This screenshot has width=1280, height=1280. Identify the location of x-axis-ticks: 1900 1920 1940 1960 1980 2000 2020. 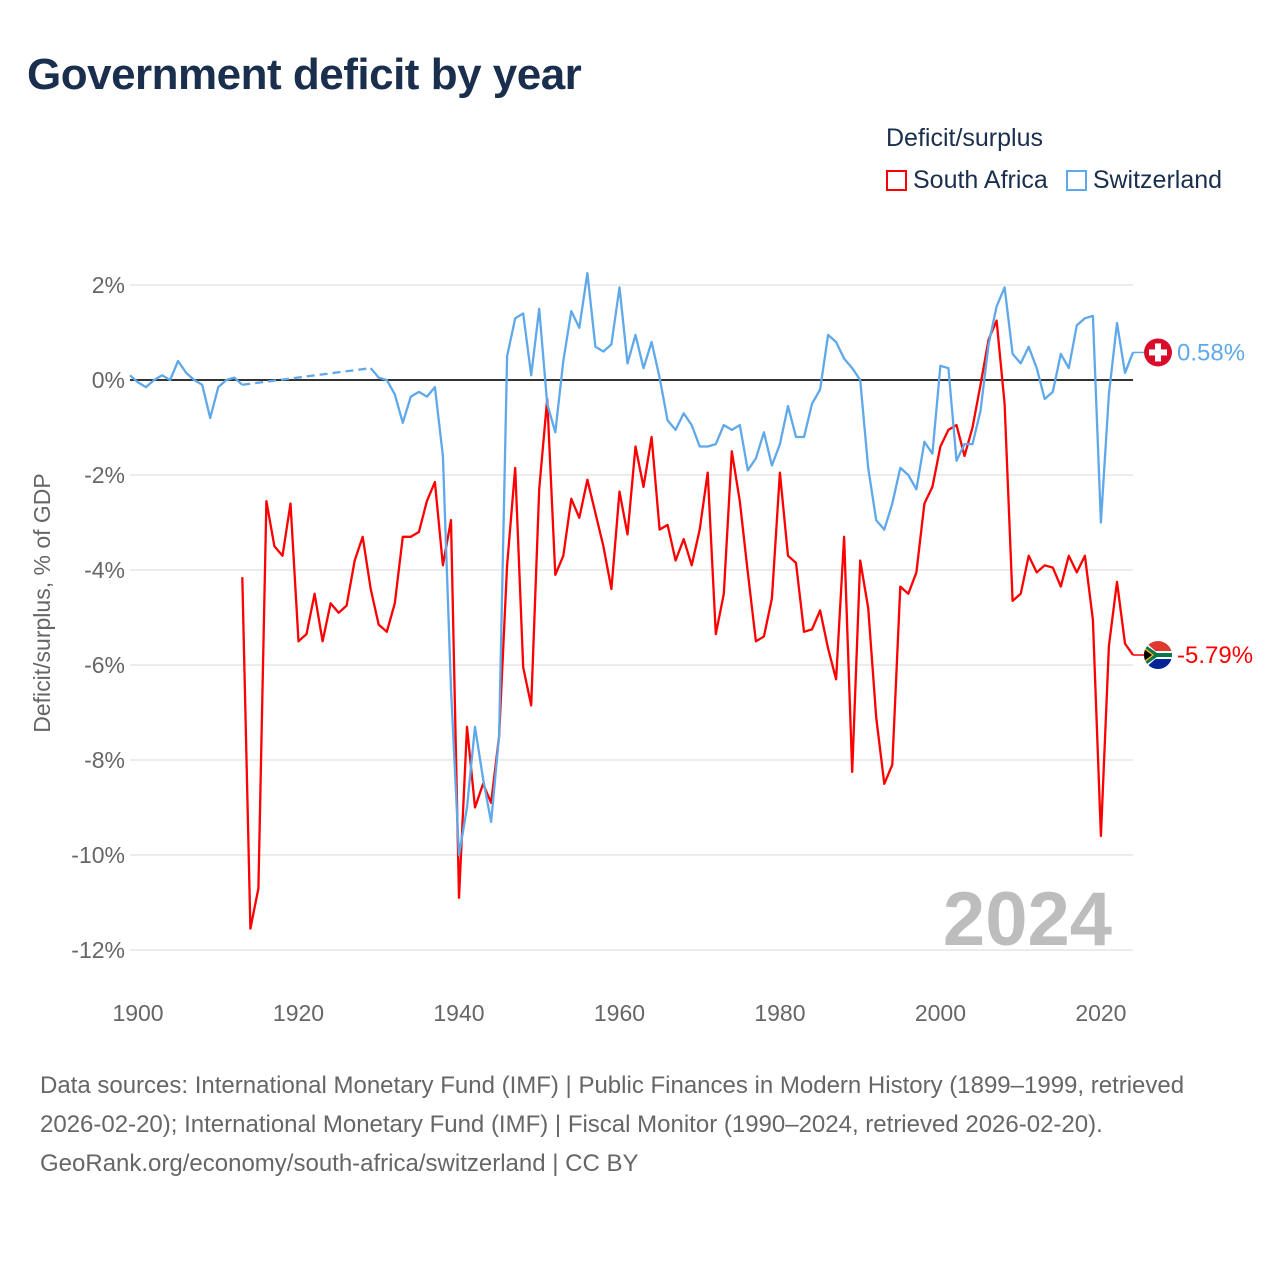
(619, 1013).